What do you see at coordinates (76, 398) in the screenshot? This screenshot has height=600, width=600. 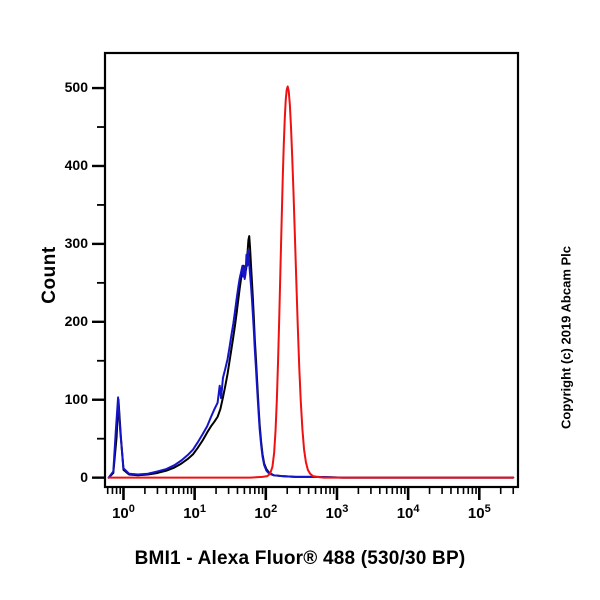 I see `y-tick-label: 100` at bounding box center [76, 398].